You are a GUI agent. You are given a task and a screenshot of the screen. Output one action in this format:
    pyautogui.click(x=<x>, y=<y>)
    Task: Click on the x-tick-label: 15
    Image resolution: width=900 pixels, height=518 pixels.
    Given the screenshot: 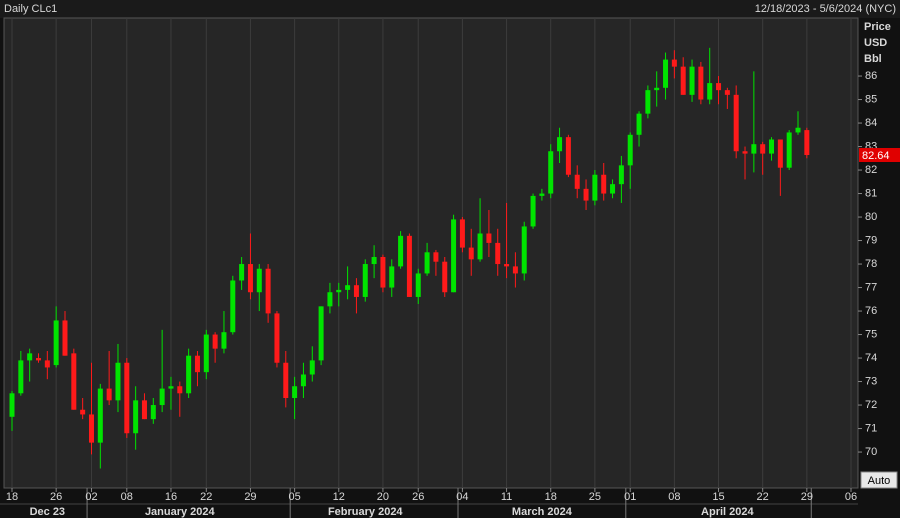 What is the action you would take?
    pyautogui.click(x=718, y=497)
    